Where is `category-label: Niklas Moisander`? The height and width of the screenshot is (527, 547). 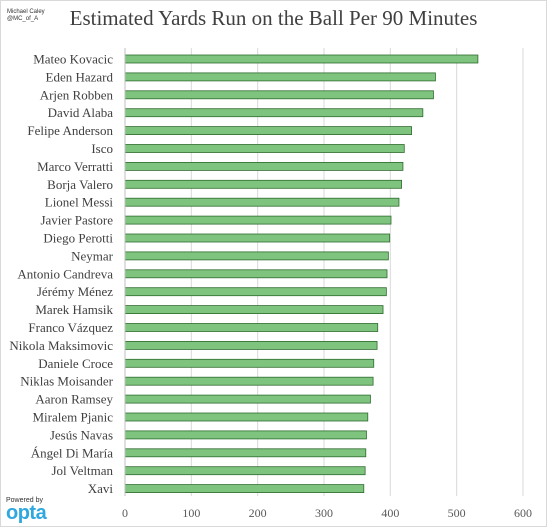
category-label: Niklas Moisander is located at coordinates (66, 381).